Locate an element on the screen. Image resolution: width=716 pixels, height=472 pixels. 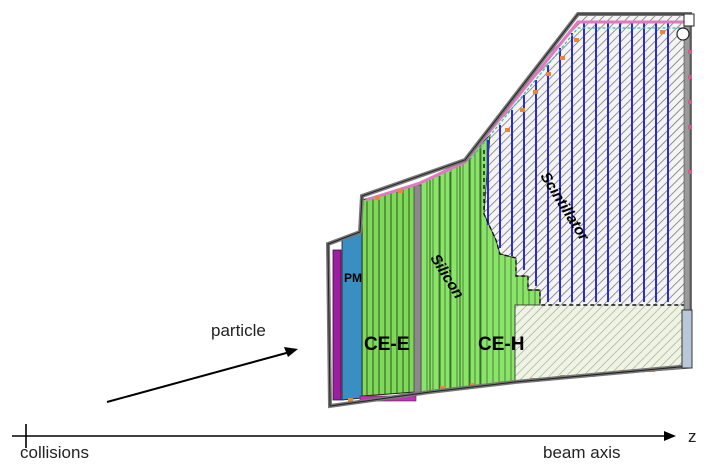
right-lower-box is located at coordinates (687, 339).